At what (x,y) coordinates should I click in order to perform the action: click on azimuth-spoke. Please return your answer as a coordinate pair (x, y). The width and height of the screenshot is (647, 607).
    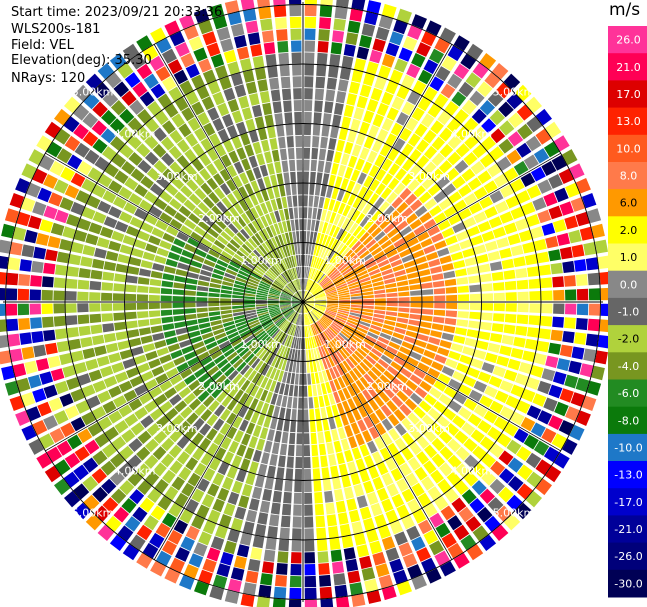
    Looking at the image, I should click on (174, 376).